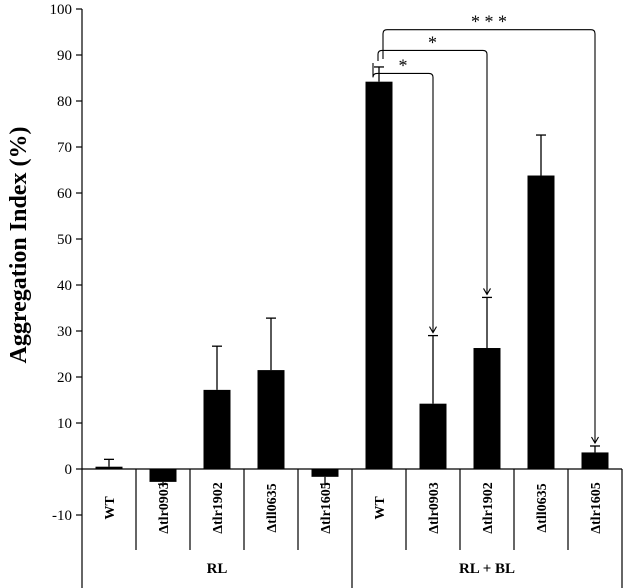 The width and height of the screenshot is (624, 588). I want to click on y-tick-label: 50, so click(64, 240).